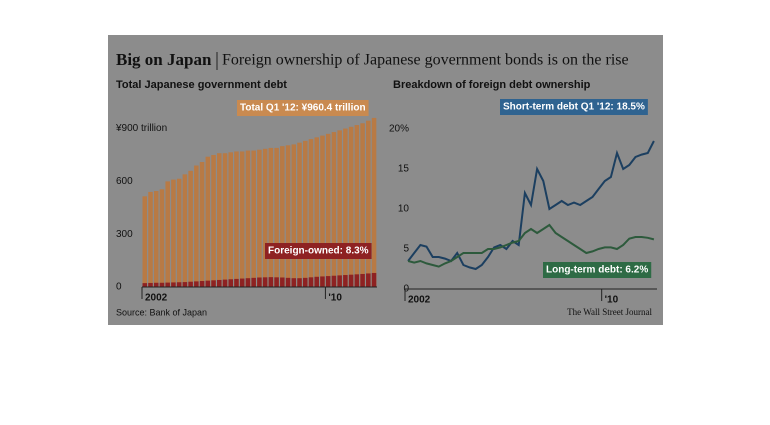 Image resolution: width=770 pixels, height=425 pixels. I want to click on annotation: Short-term debt Q1 '12: 18.5%, so click(574, 107).